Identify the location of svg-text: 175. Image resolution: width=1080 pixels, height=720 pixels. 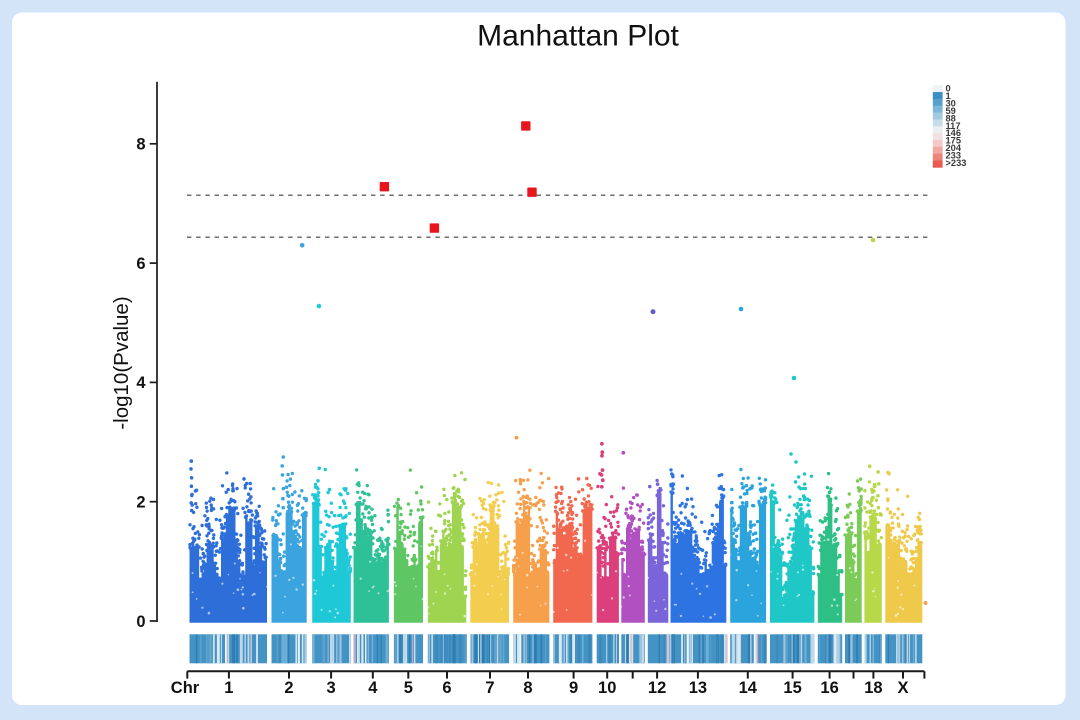
(954, 141).